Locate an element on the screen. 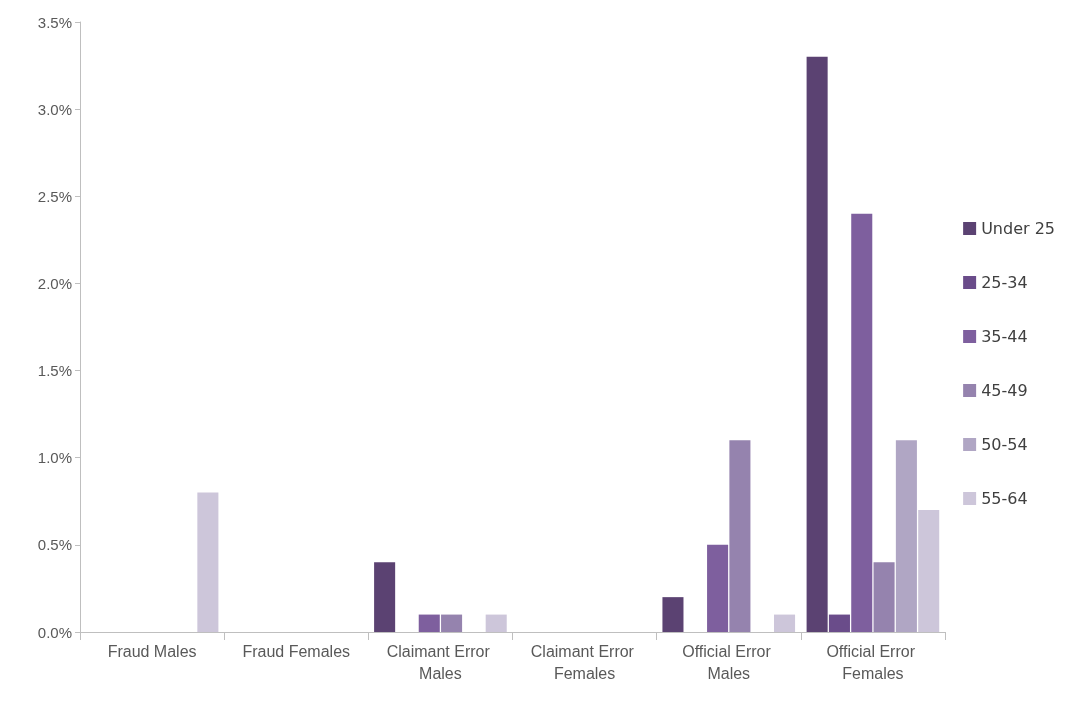 The height and width of the screenshot is (727, 1070). legend-label: 55-64 is located at coordinates (1004, 498).